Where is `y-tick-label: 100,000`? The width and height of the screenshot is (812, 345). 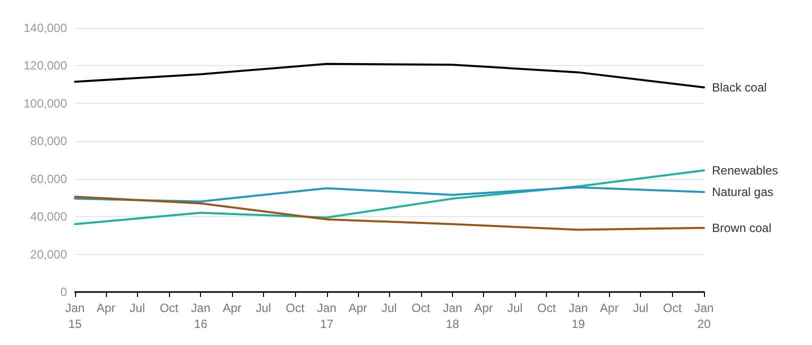
y-tick-label: 100,000 is located at coordinates (46, 103).